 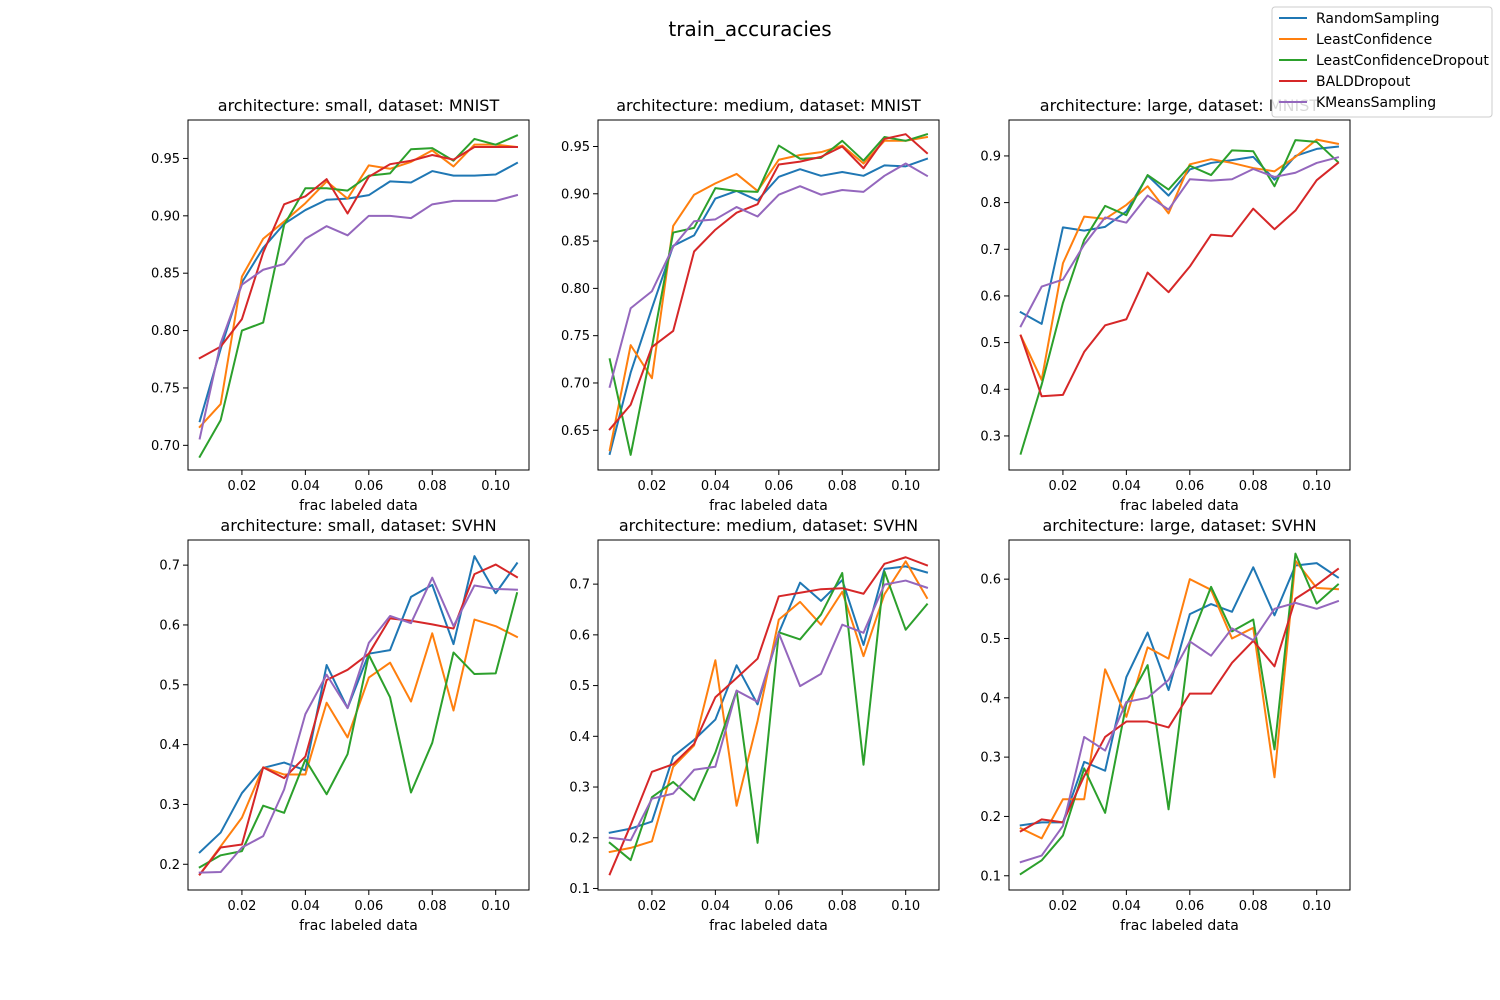 I want to click on subplot-title: architecture: small, dataset: MNIST, so click(x=359, y=105).